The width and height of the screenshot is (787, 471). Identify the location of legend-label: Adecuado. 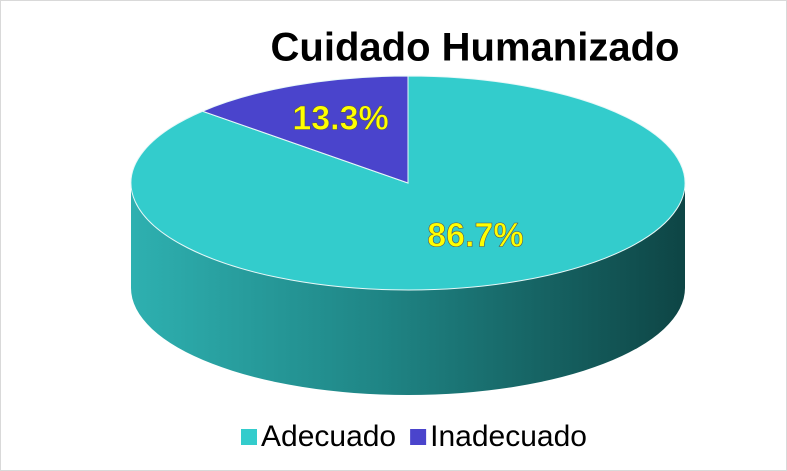
(328, 436).